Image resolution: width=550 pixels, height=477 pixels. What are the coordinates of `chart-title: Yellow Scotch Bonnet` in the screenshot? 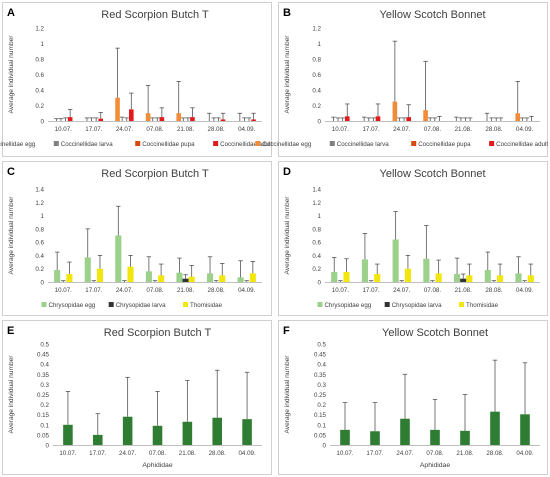 It's located at (433, 15).